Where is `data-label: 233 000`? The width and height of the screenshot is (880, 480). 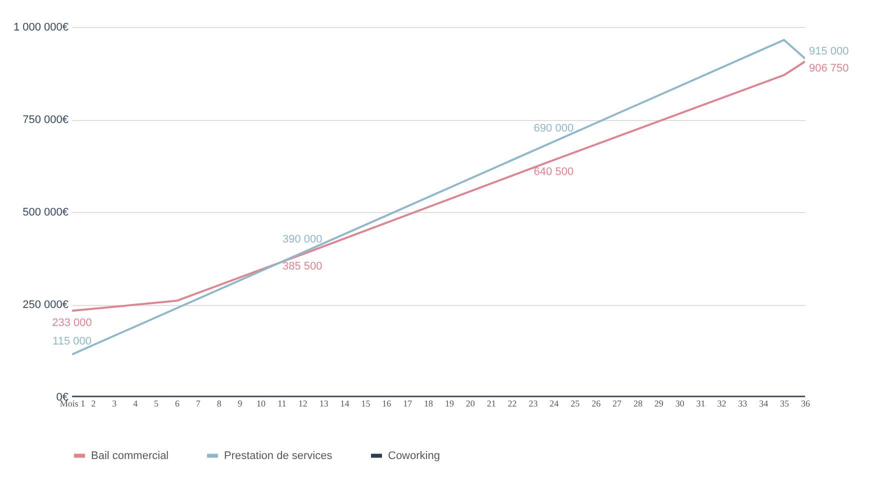
data-label: 233 000 is located at coordinates (72, 322).